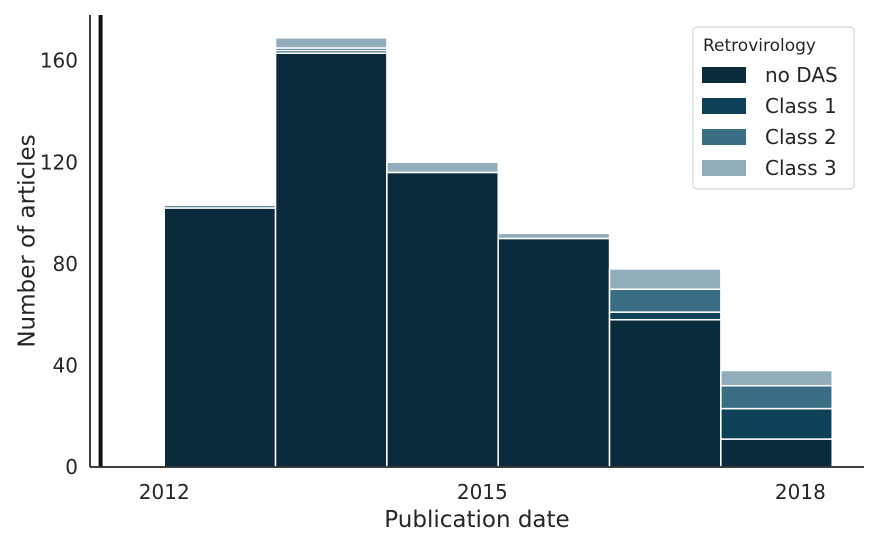 This screenshot has height=540, width=881. Describe the element at coordinates (65, 264) in the screenshot. I see `y-tick-label: 80` at that location.